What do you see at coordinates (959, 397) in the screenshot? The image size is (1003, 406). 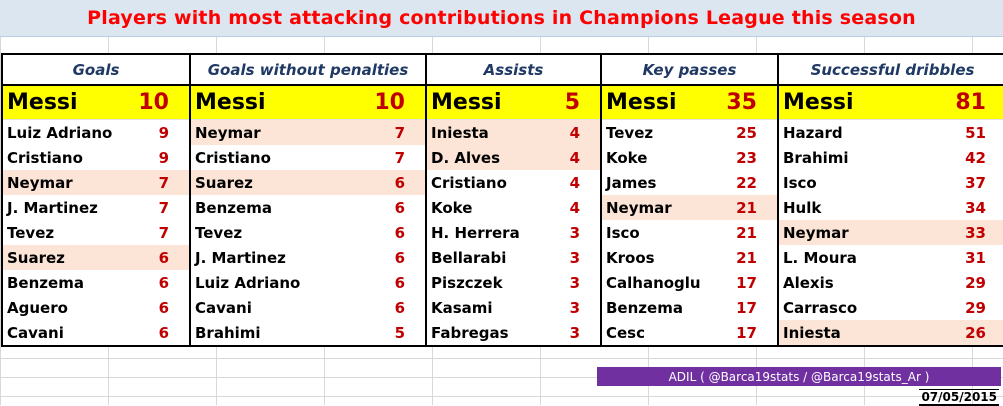 I see `date-label: 07/05/2015` at bounding box center [959, 397].